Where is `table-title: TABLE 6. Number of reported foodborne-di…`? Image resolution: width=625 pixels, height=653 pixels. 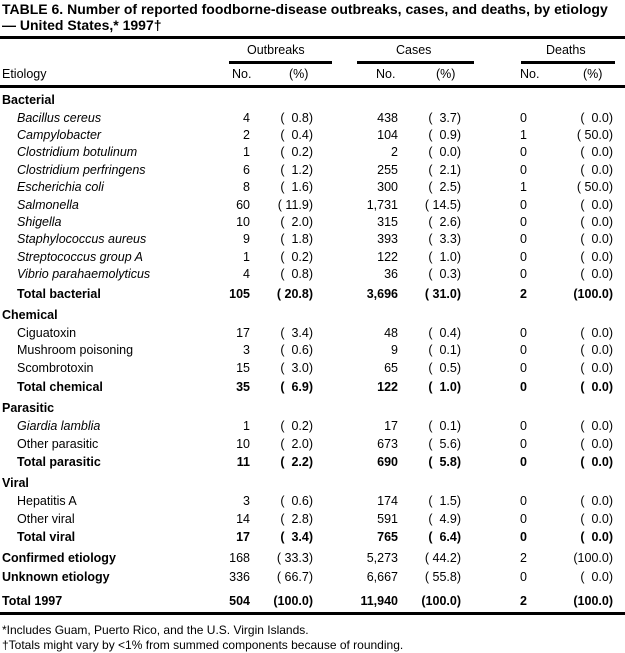 table-title: TABLE 6. Number of reported foodborne-di… is located at coordinates (305, 17).